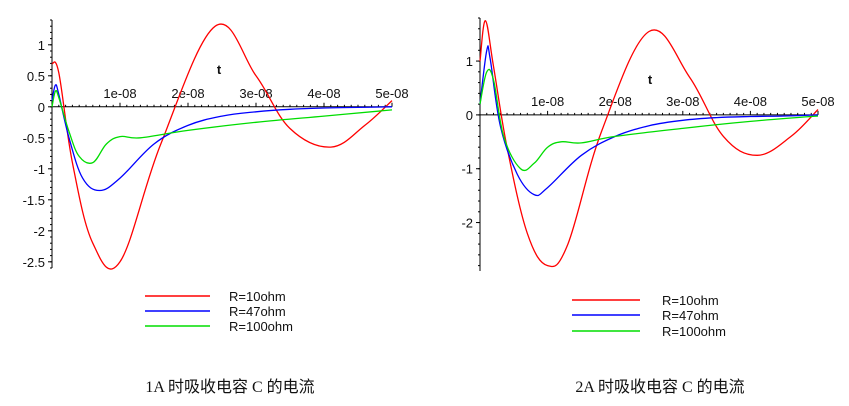  I want to click on y-tick-label: -0.5, so click(34, 138).